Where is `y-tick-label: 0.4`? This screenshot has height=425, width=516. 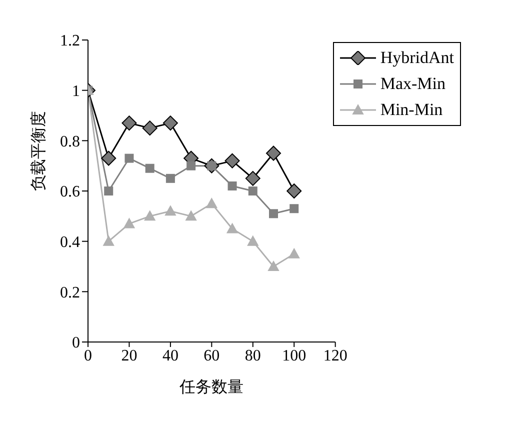
y-tick-label: 0.4 is located at coordinates (70, 243).